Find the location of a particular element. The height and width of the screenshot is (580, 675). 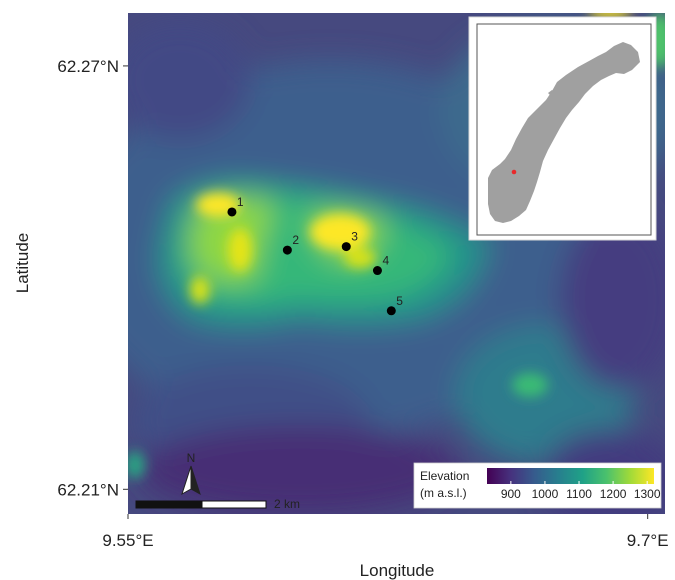

norway-outline is located at coordinates (564, 132).